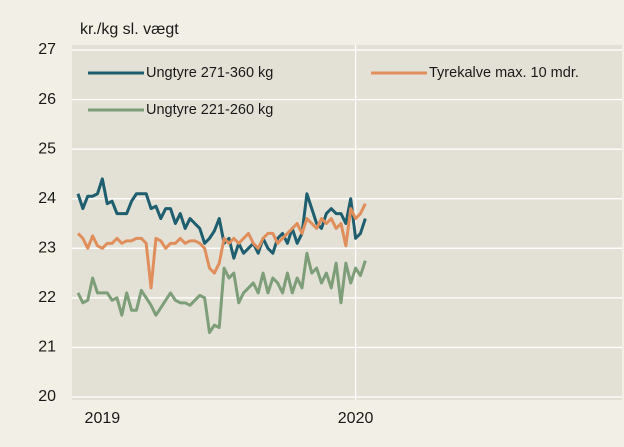 This screenshot has width=624, height=447. What do you see at coordinates (47, 347) in the screenshot?
I see `y-tick-label: 21` at bounding box center [47, 347].